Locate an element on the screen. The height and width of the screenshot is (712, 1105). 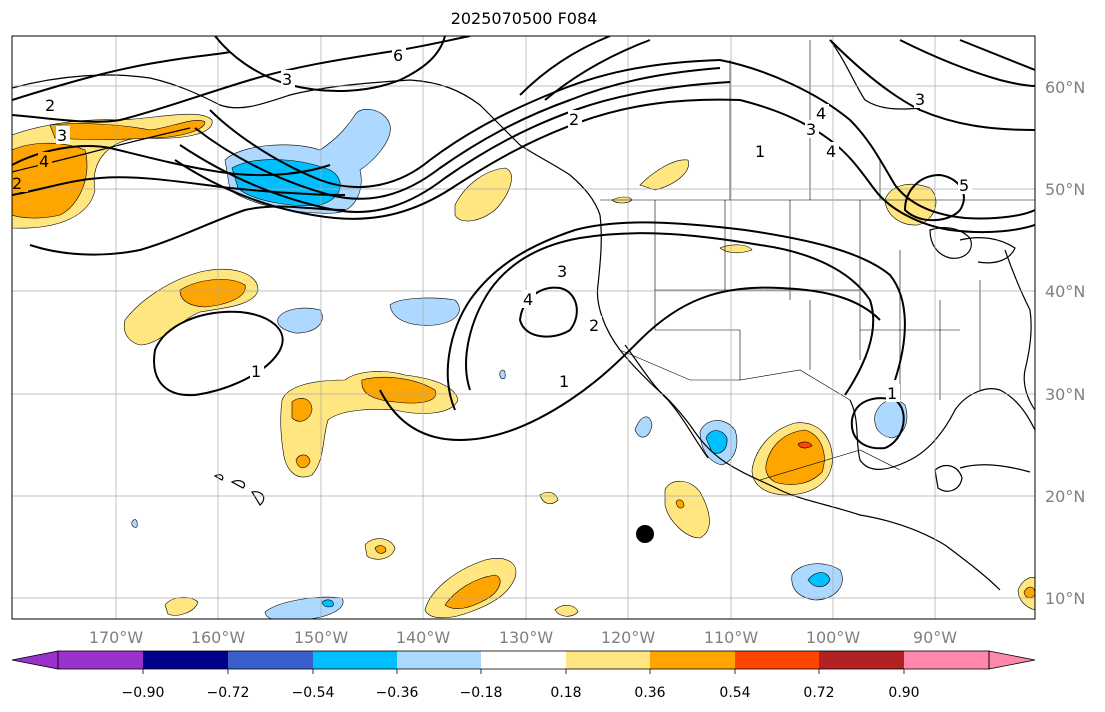
lon-label: 110°W is located at coordinates (731, 637).